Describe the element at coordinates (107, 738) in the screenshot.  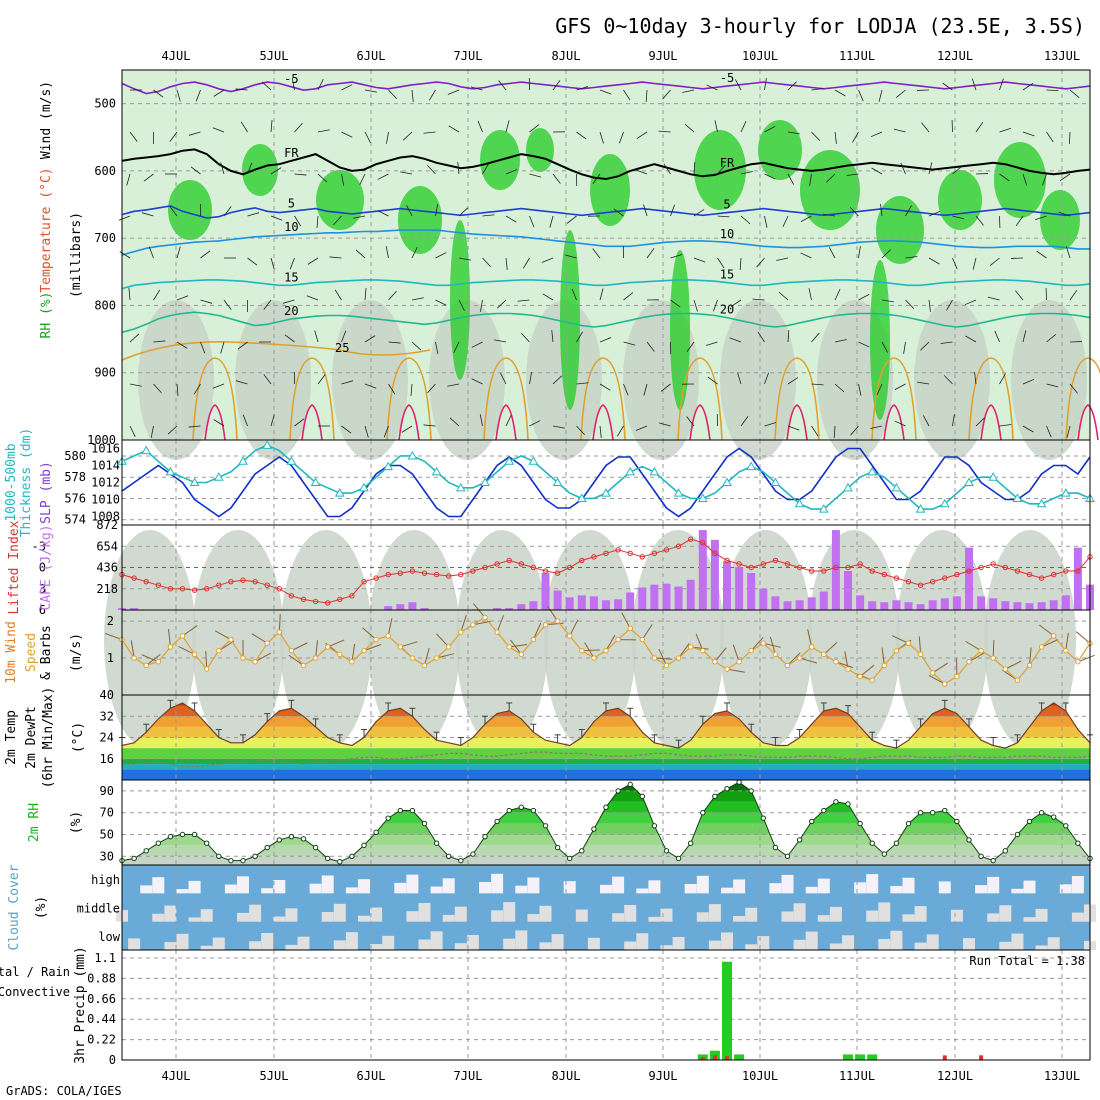
I see `temperature-tick-label: 24` at that location.